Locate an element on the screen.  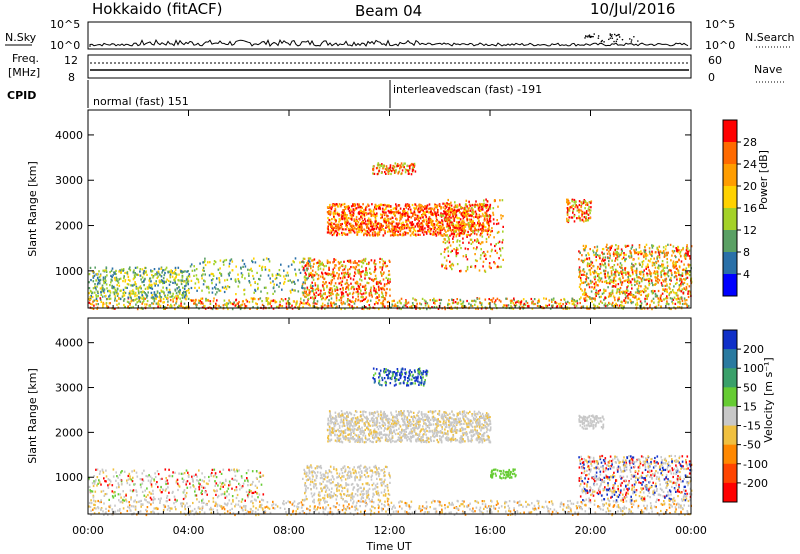
nsearch-label: N.Search is located at coordinates (770, 37).